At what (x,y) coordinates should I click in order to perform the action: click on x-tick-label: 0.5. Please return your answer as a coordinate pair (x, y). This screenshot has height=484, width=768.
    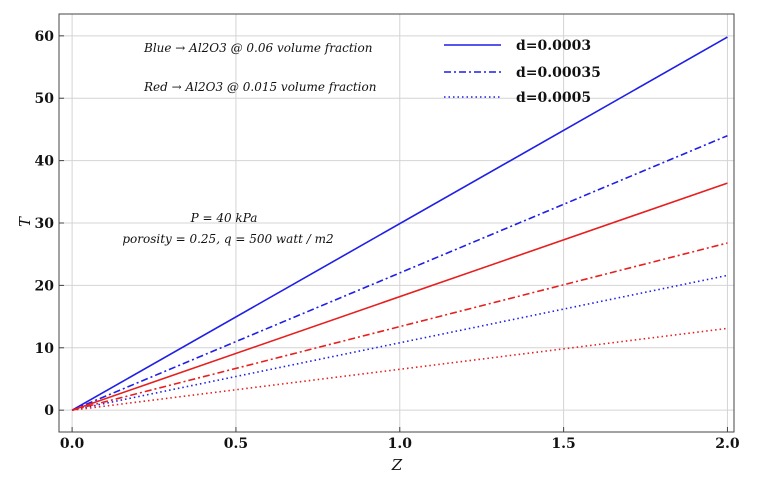
    Looking at the image, I should click on (236, 444).